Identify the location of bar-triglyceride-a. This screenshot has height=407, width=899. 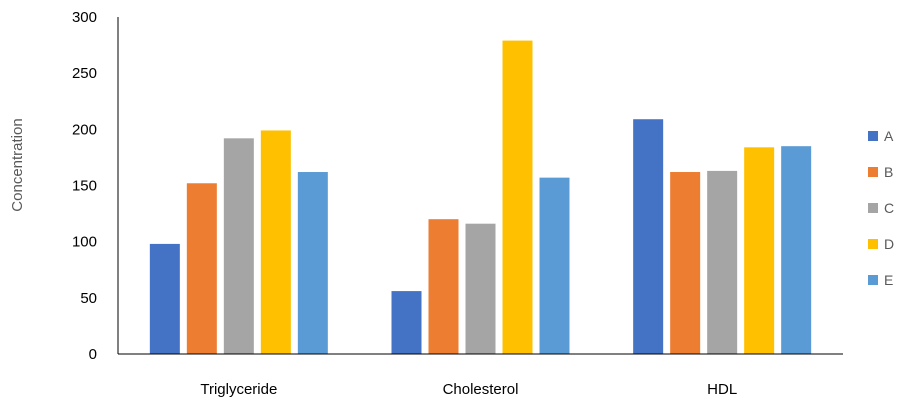
(164, 298).